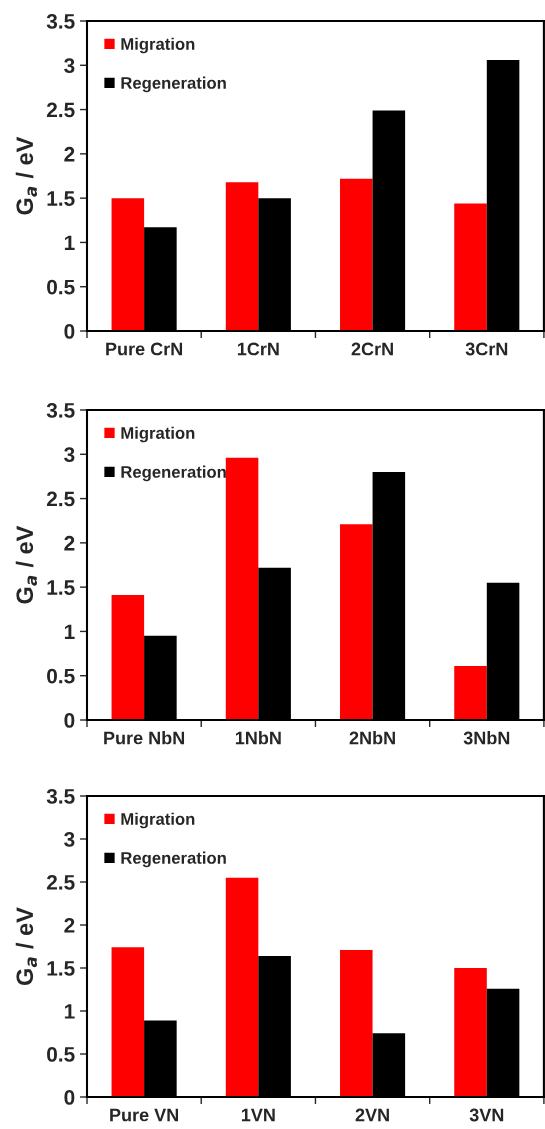  What do you see at coordinates (144, 349) in the screenshot?
I see `x-tick-label: Pure CrN` at bounding box center [144, 349].